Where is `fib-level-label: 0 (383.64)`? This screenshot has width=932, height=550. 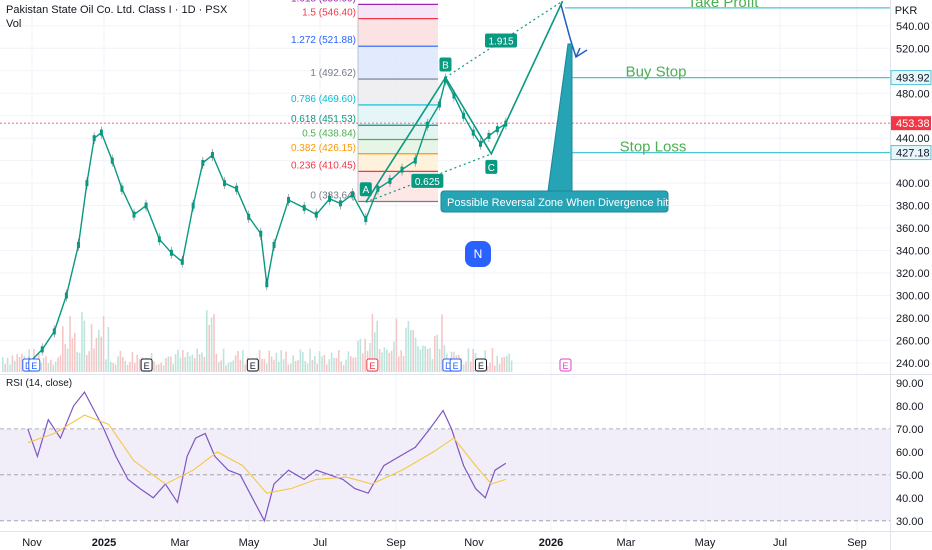
fib-level-label: 0 (383.64) is located at coordinates (333, 196).